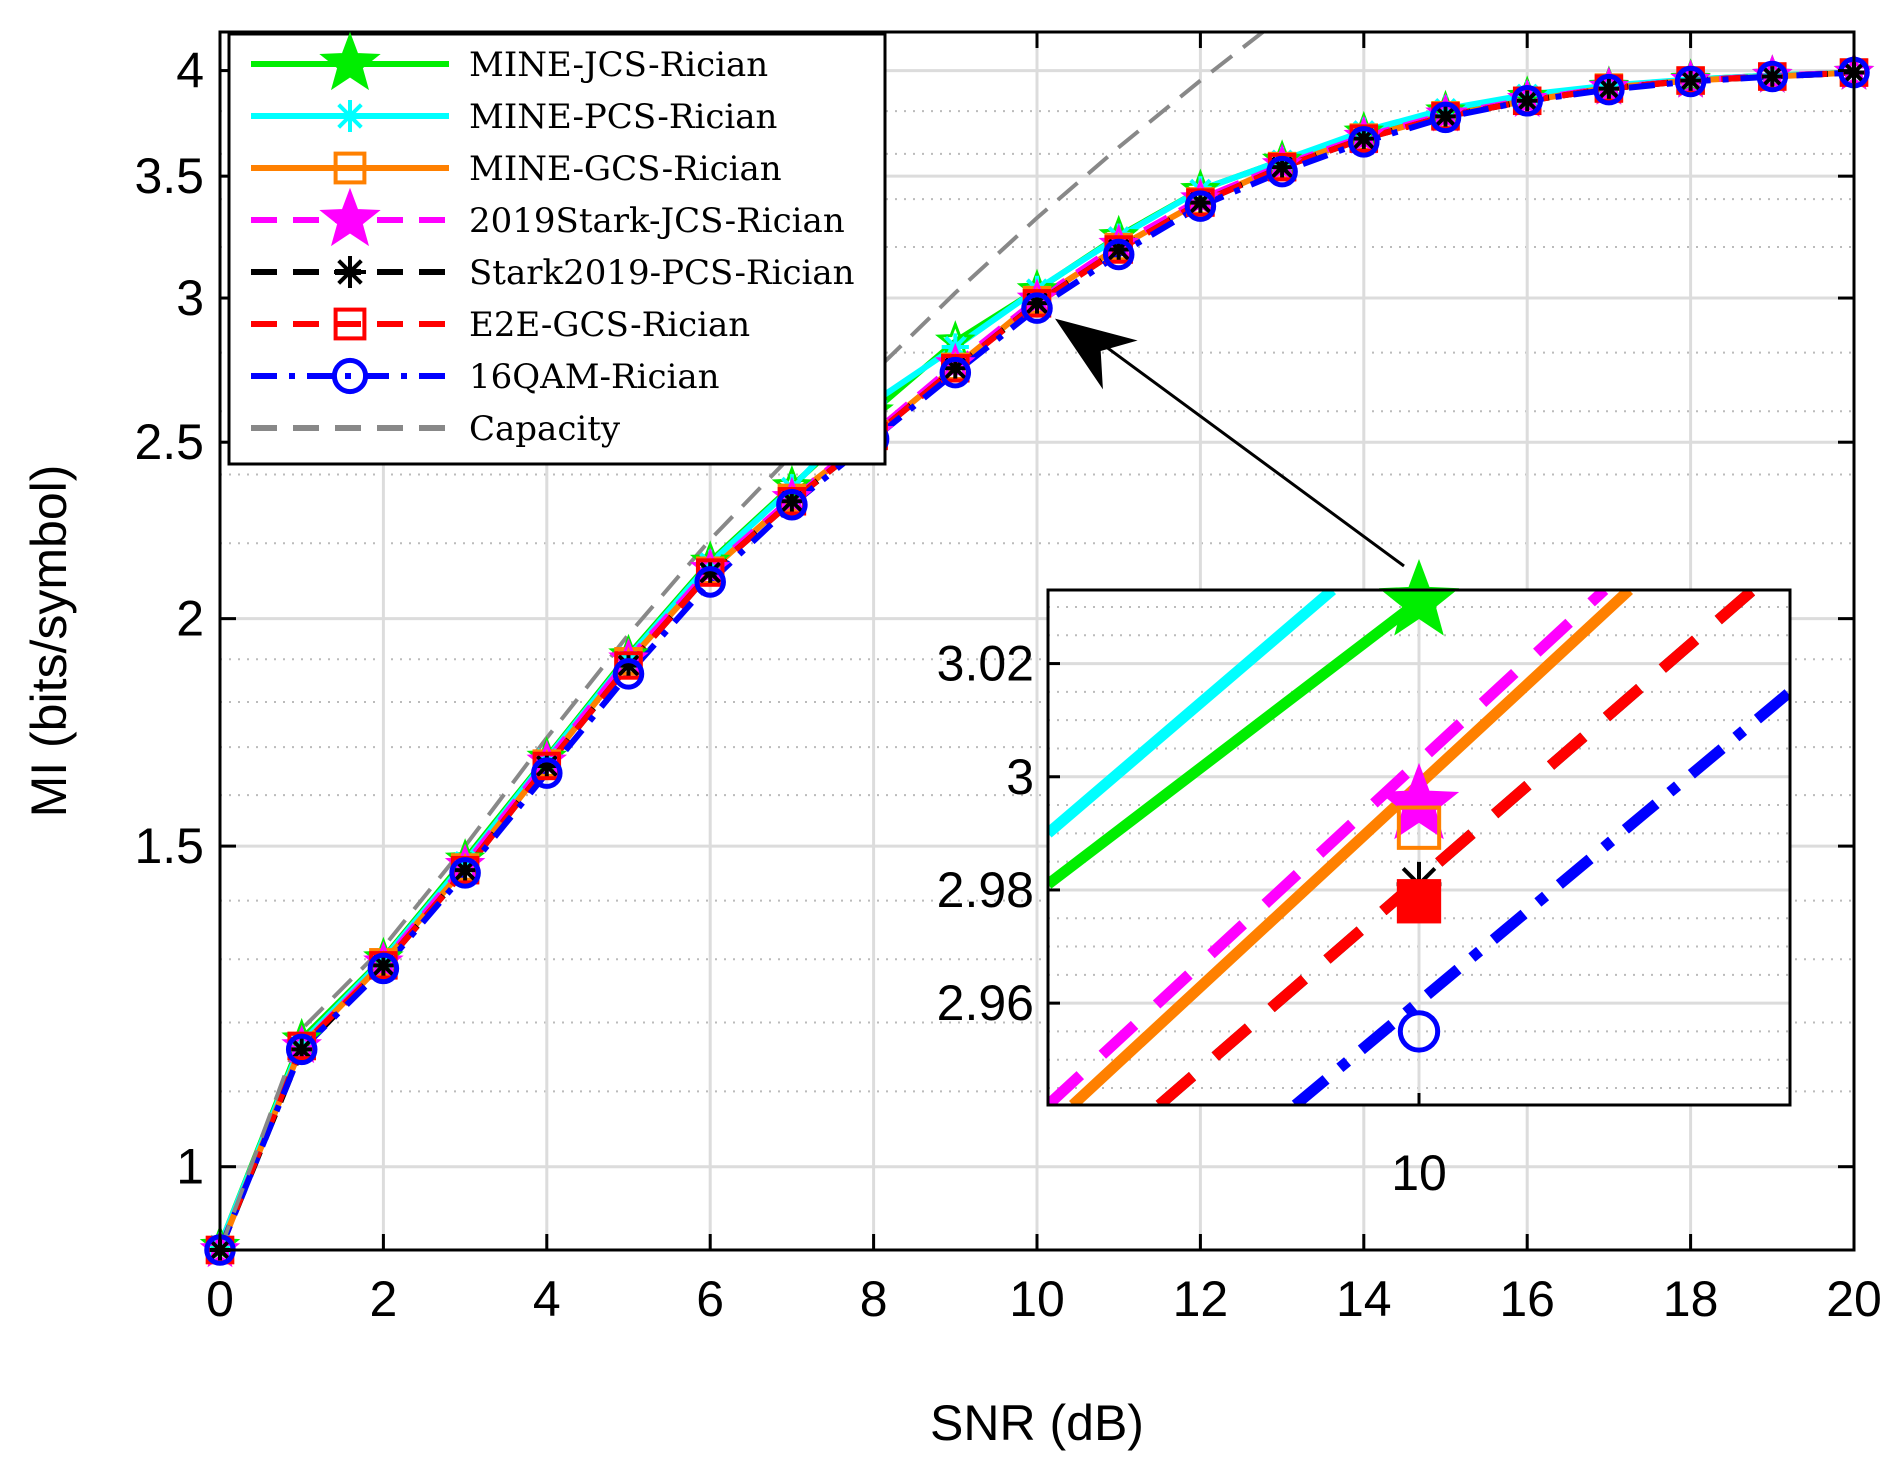  Describe the element at coordinates (350, 324) in the screenshot. I see `legend-marker-e2e-gcs-rician` at that location.